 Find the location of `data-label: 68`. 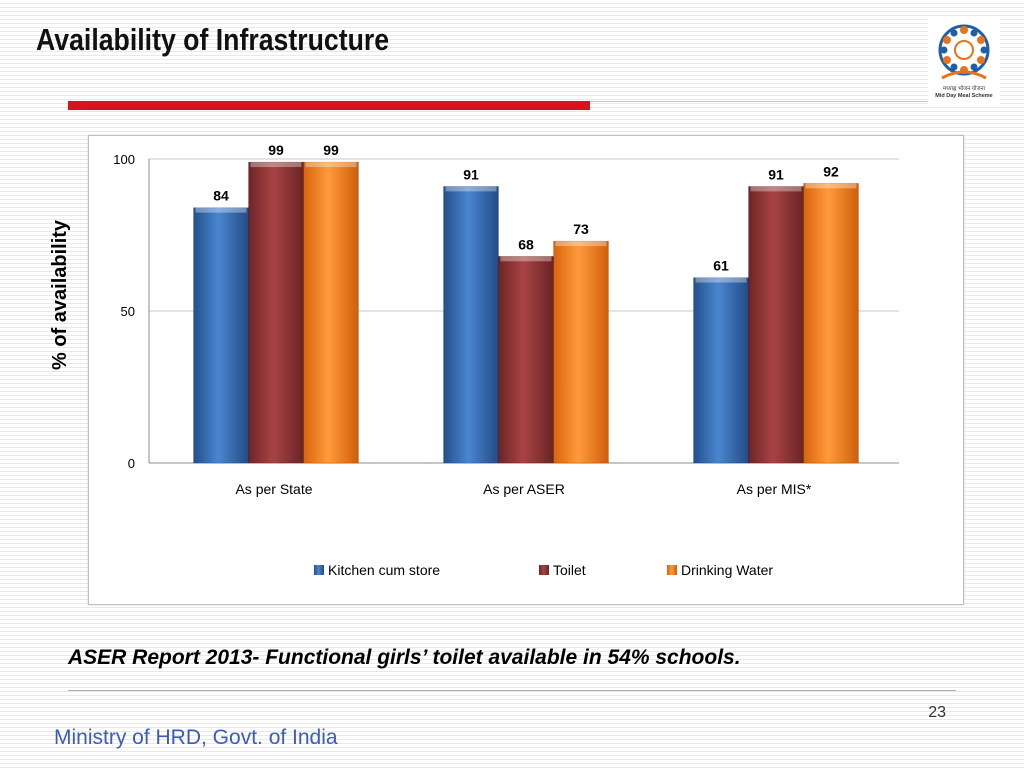

data-label: 68 is located at coordinates (526, 244).